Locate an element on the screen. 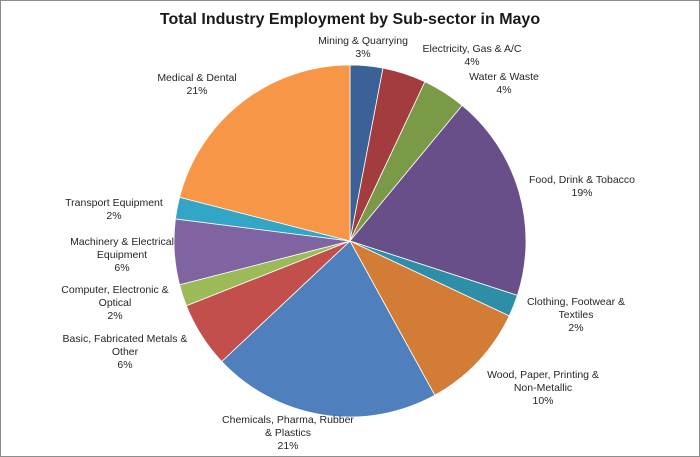 The height and width of the screenshot is (457, 700). slice-percent-label: 10% is located at coordinates (542, 401).